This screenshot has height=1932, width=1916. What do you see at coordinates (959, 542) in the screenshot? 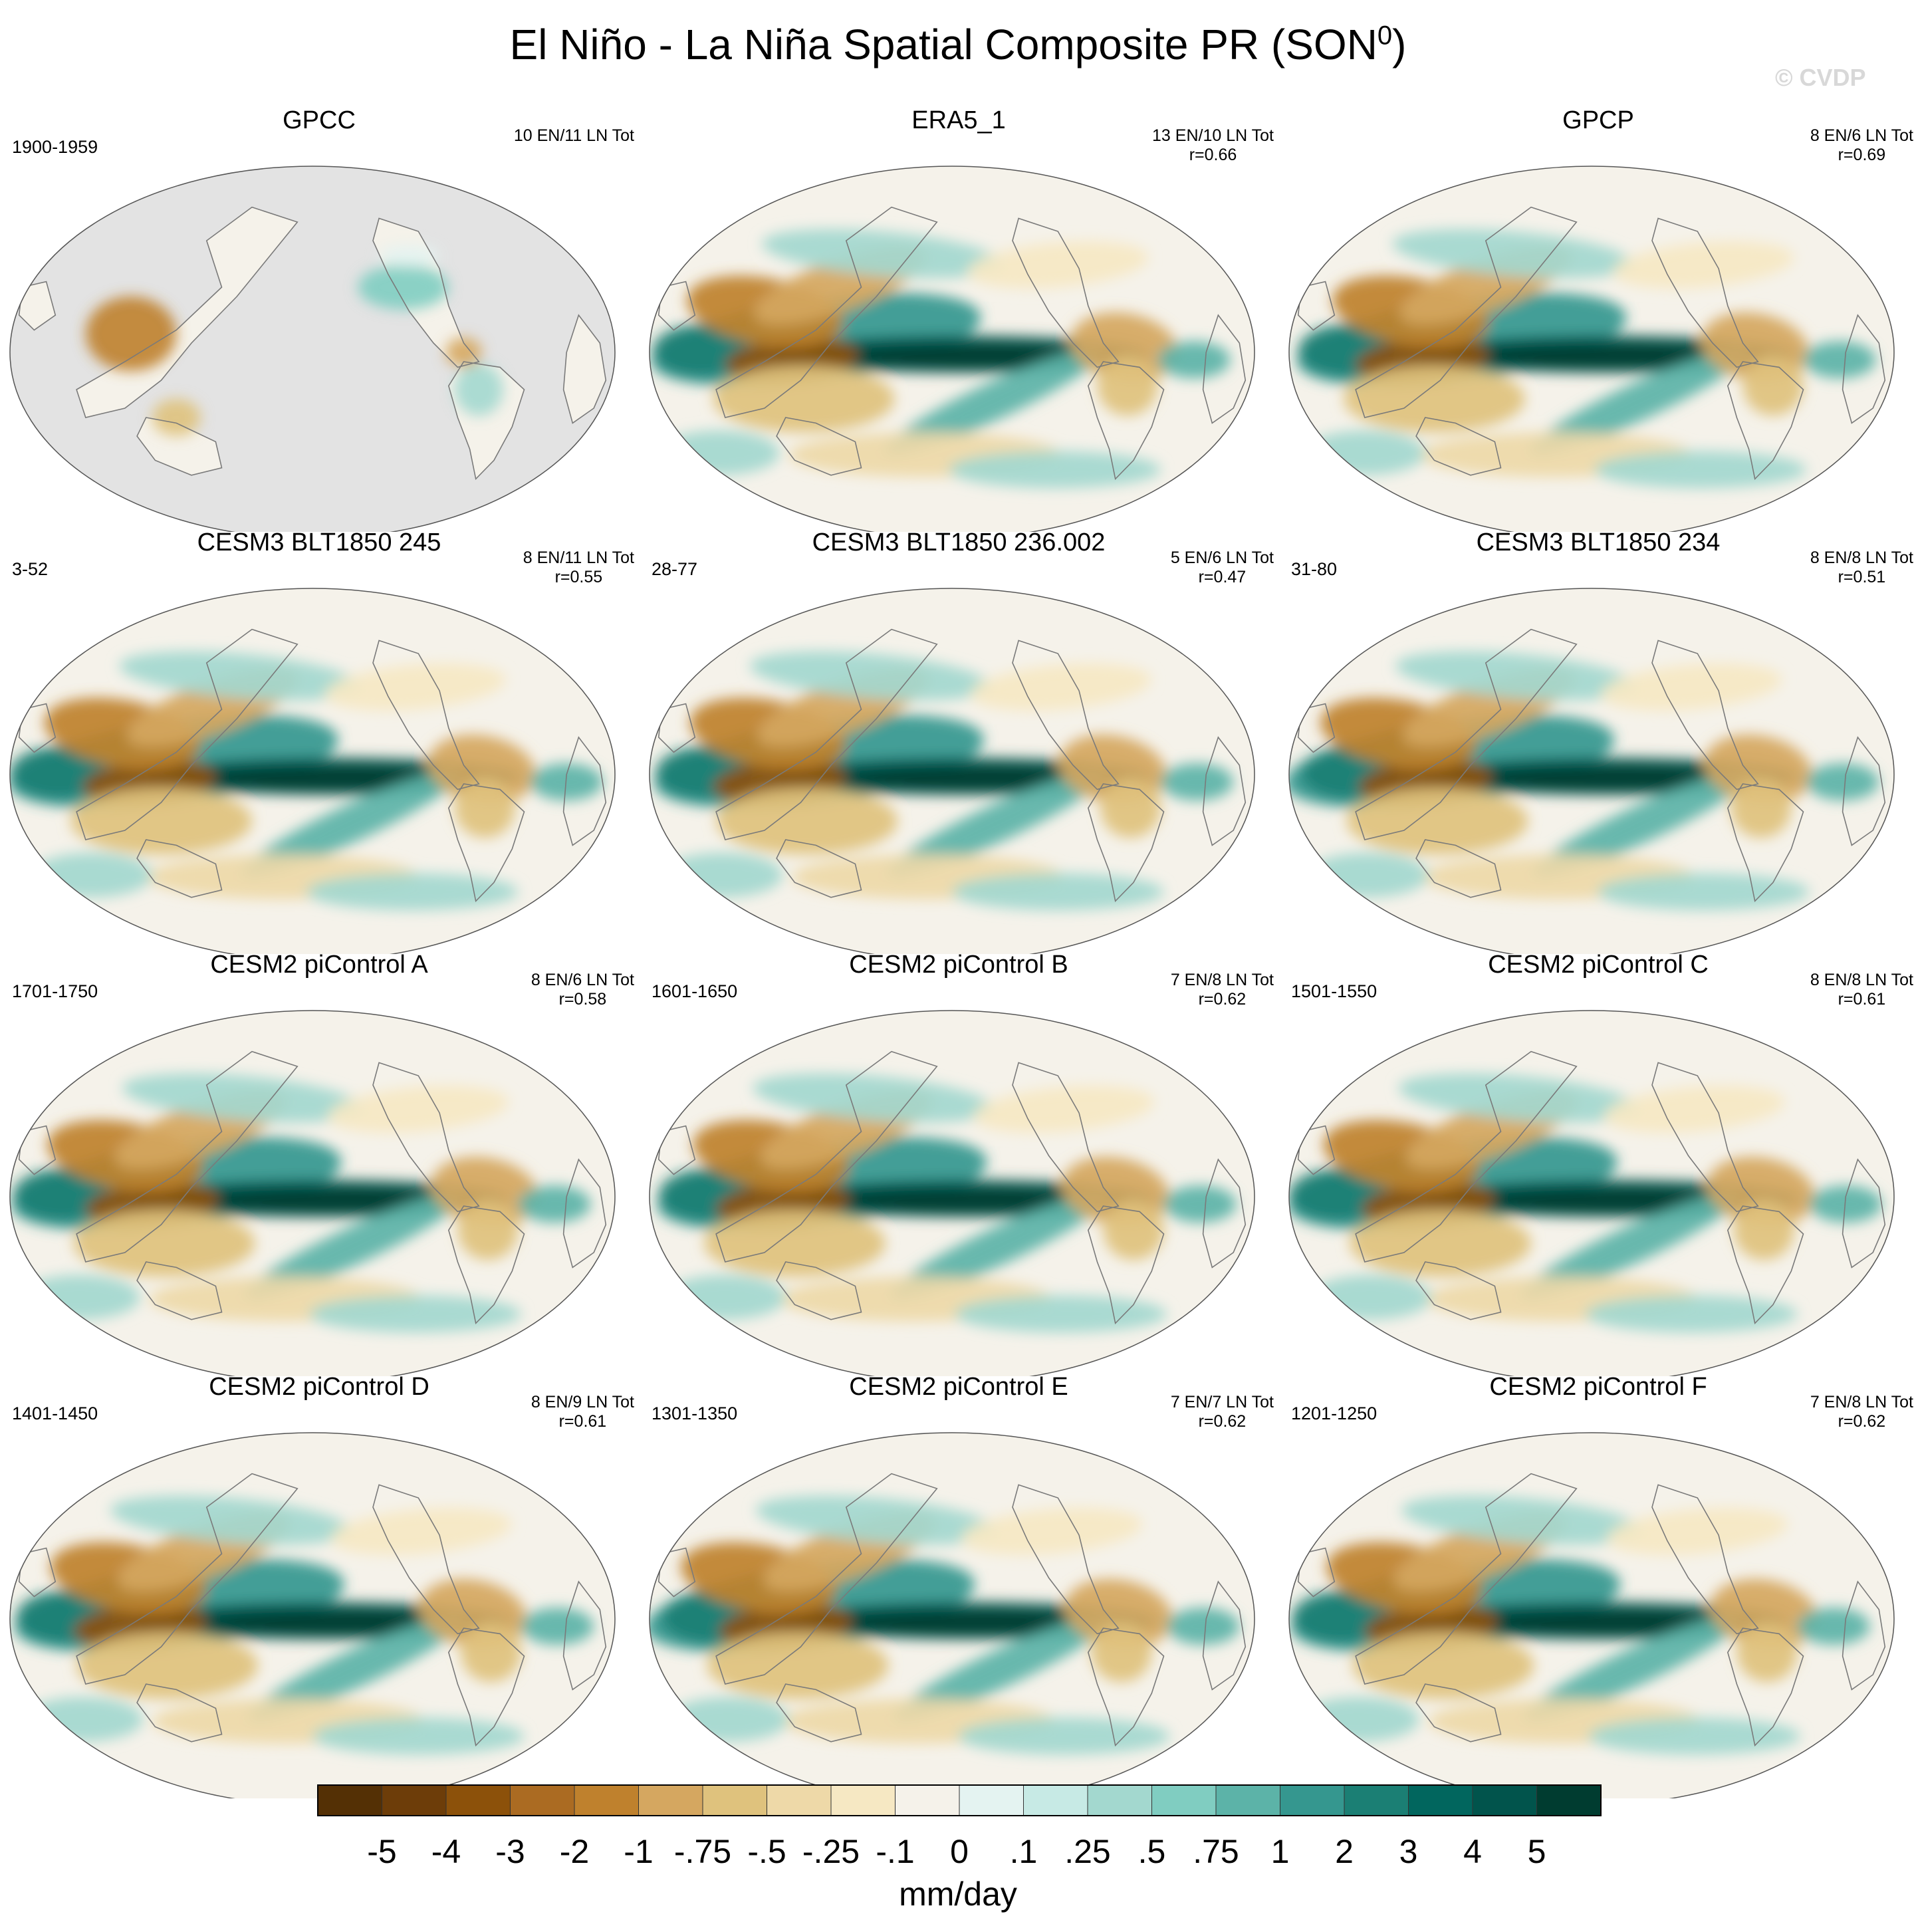
I see `panel-title: CESM3 BLT1850 236.002` at bounding box center [959, 542].